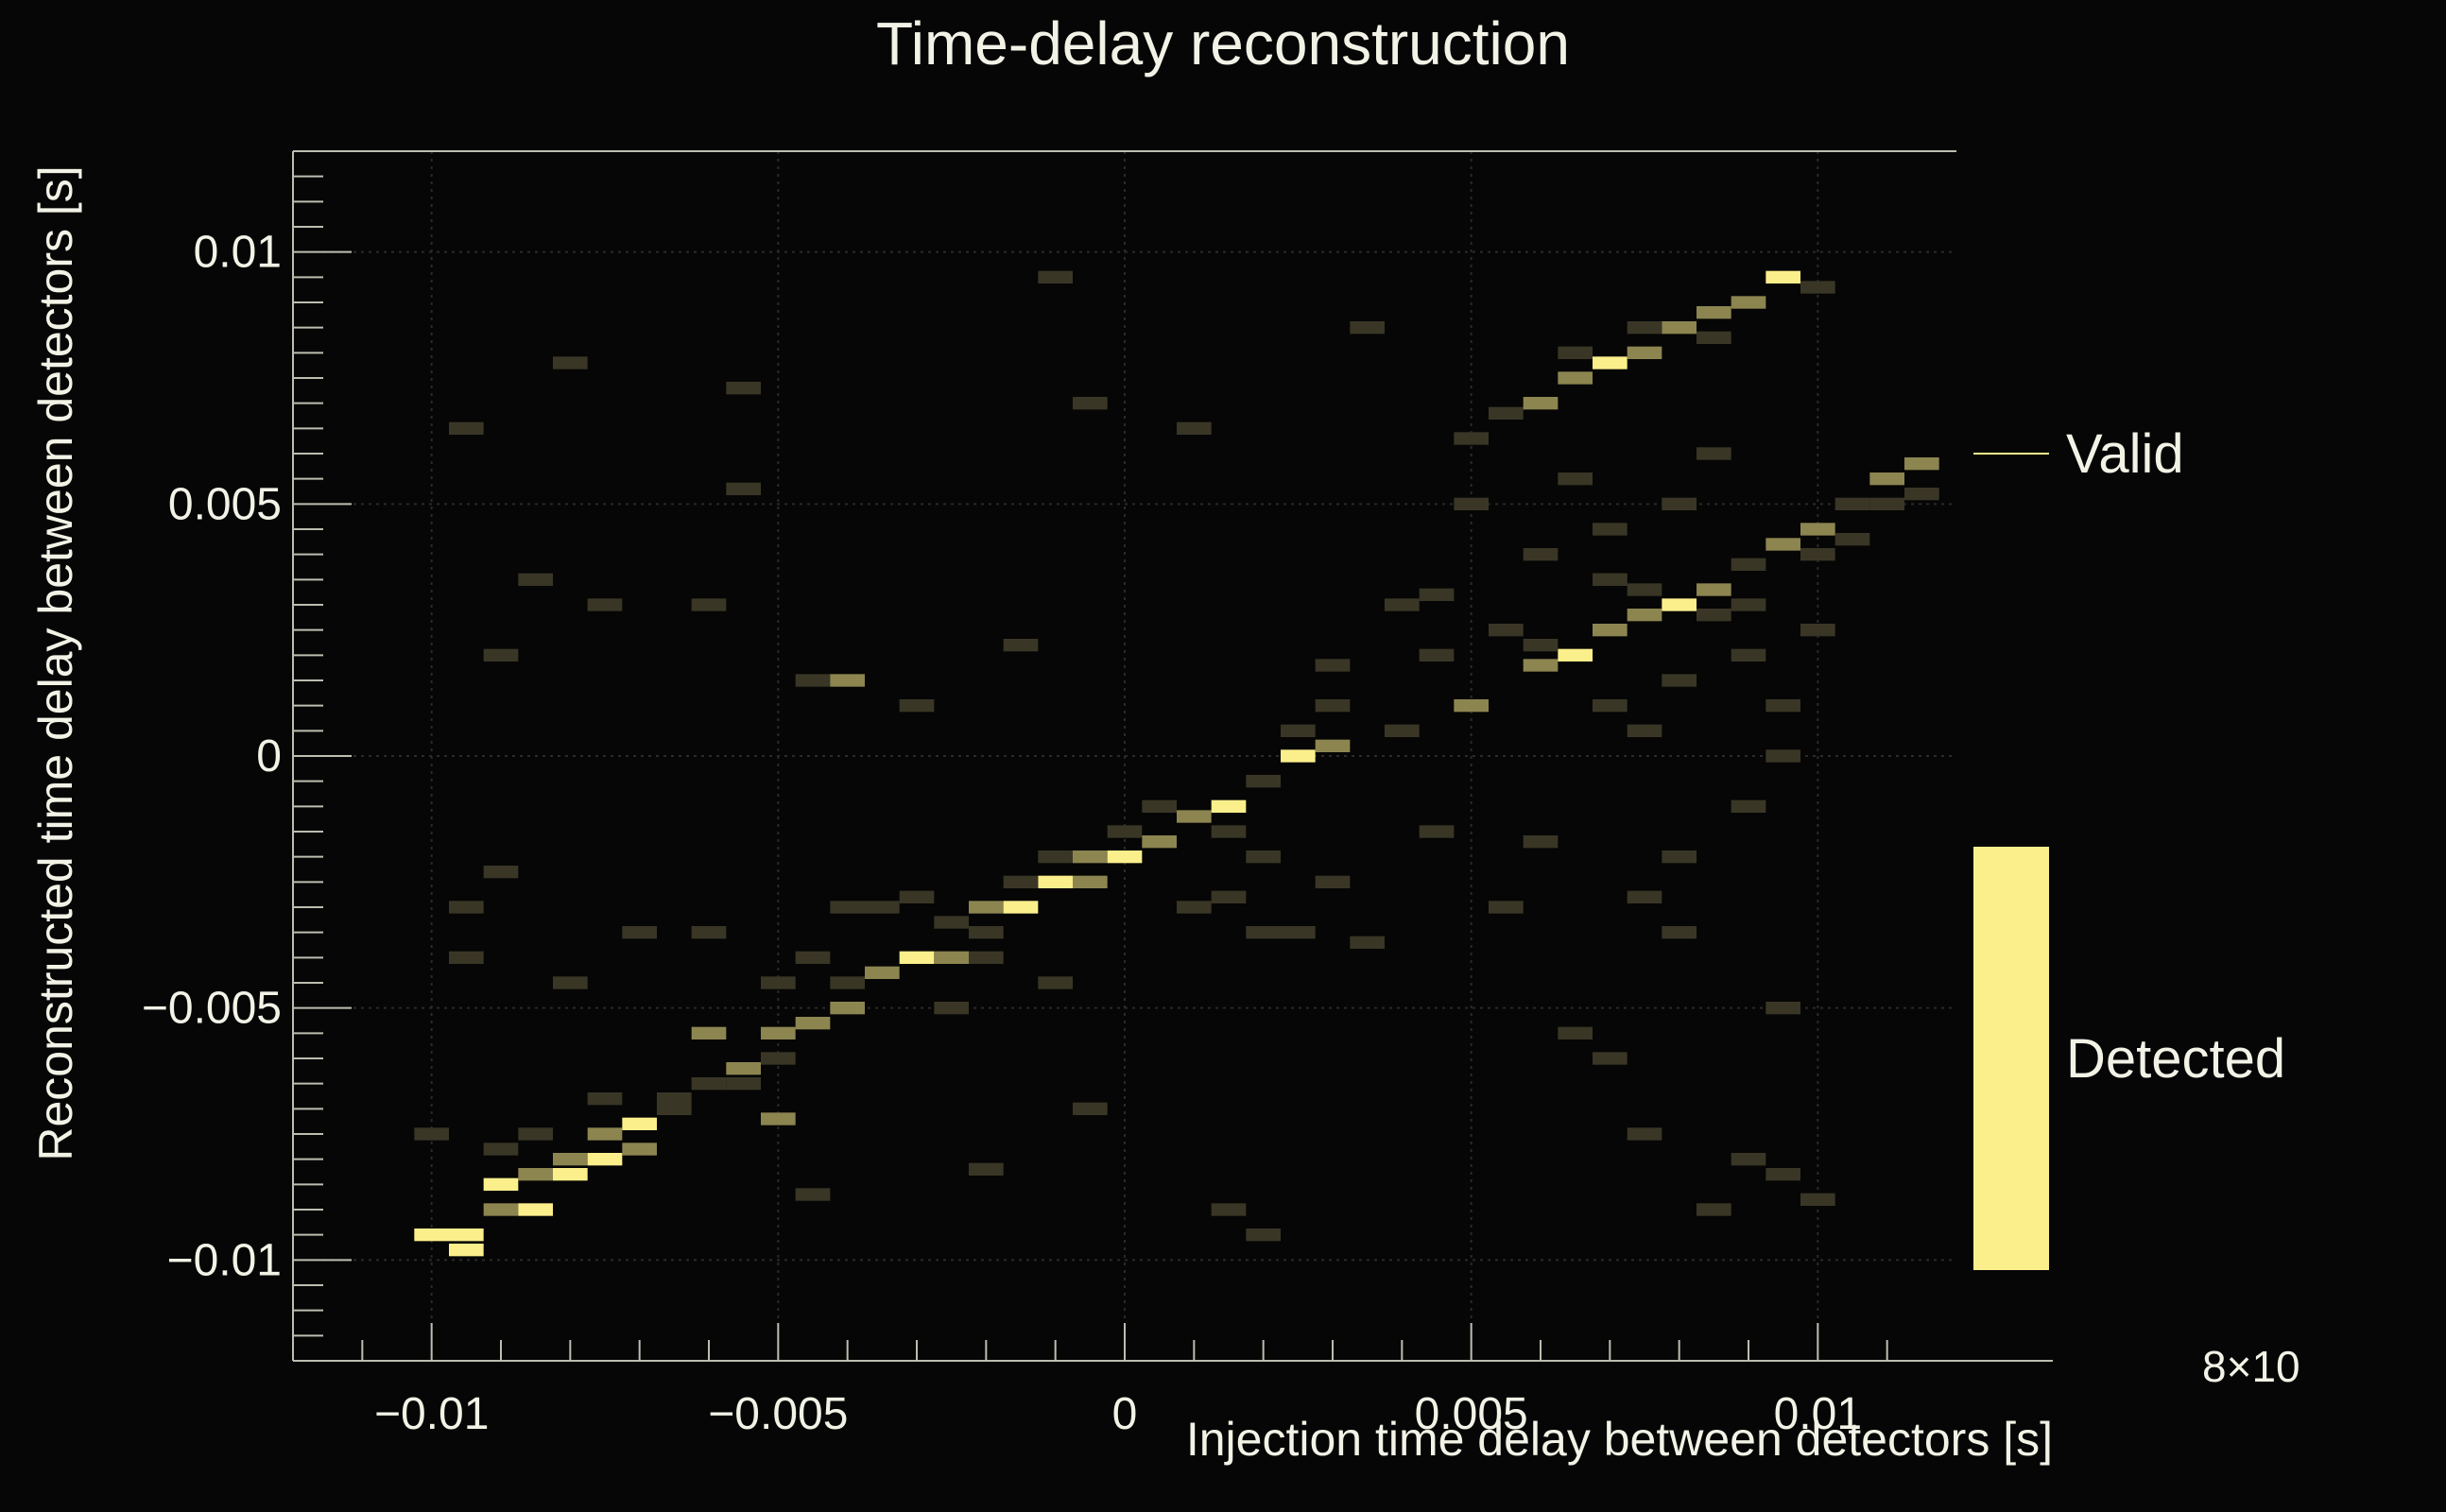 This screenshot has height=1512, width=2446. Describe the element at coordinates (2251, 1366) in the screenshot. I see `colorbar-exponent-label: 8×10` at that location.